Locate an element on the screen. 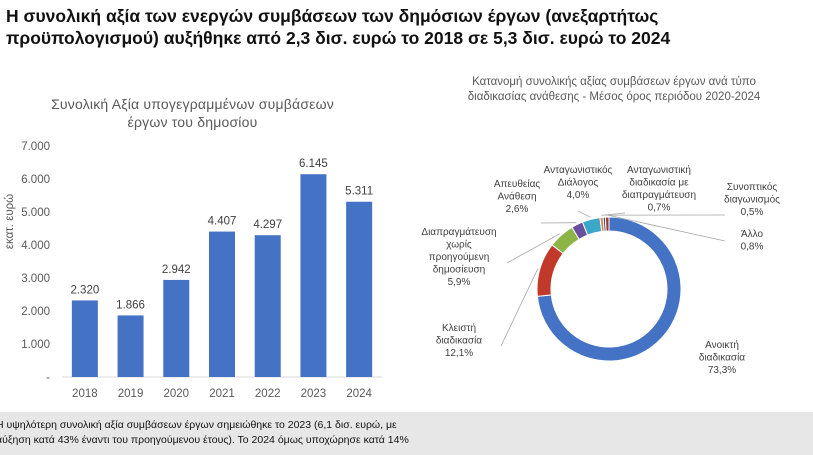 This screenshot has height=455, width=813. slice-value-label: 0,8% is located at coordinates (752, 247).